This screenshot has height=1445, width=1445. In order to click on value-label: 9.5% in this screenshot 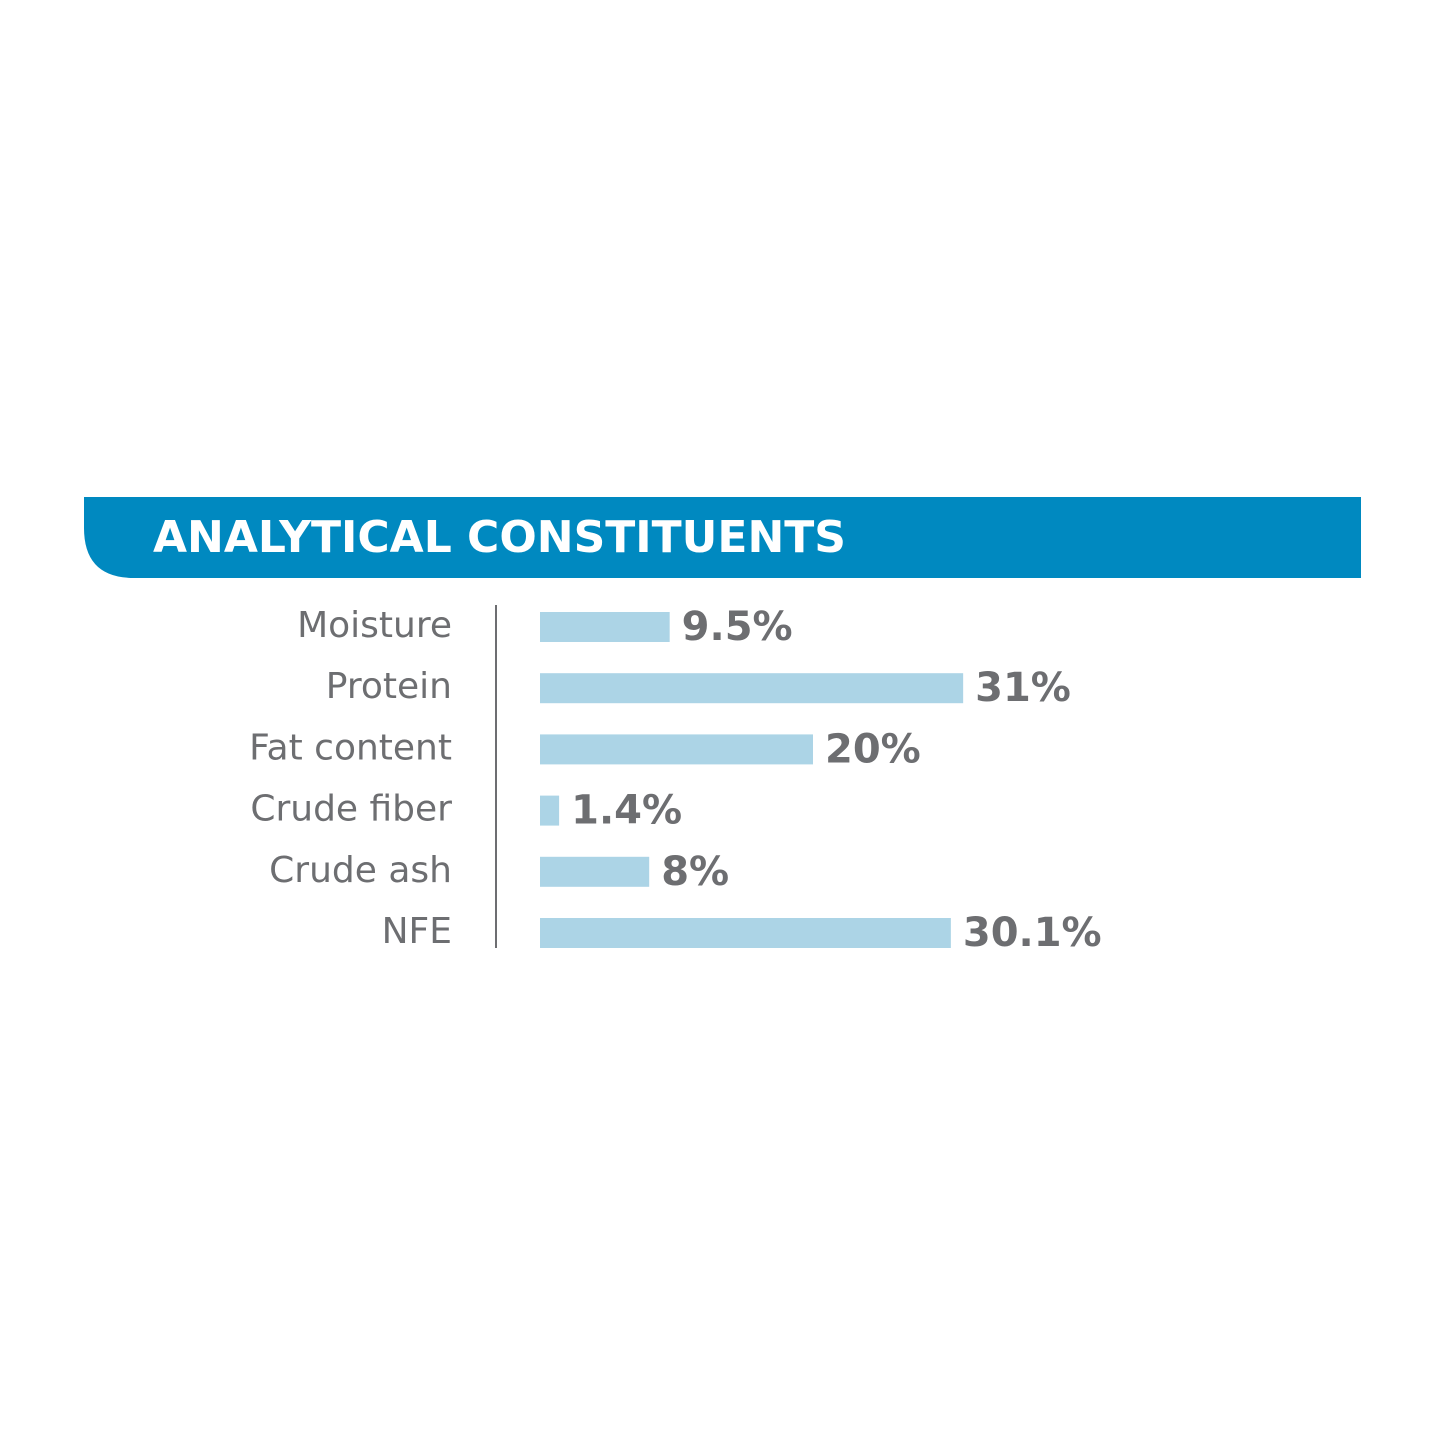, I will do `click(737, 627)`.